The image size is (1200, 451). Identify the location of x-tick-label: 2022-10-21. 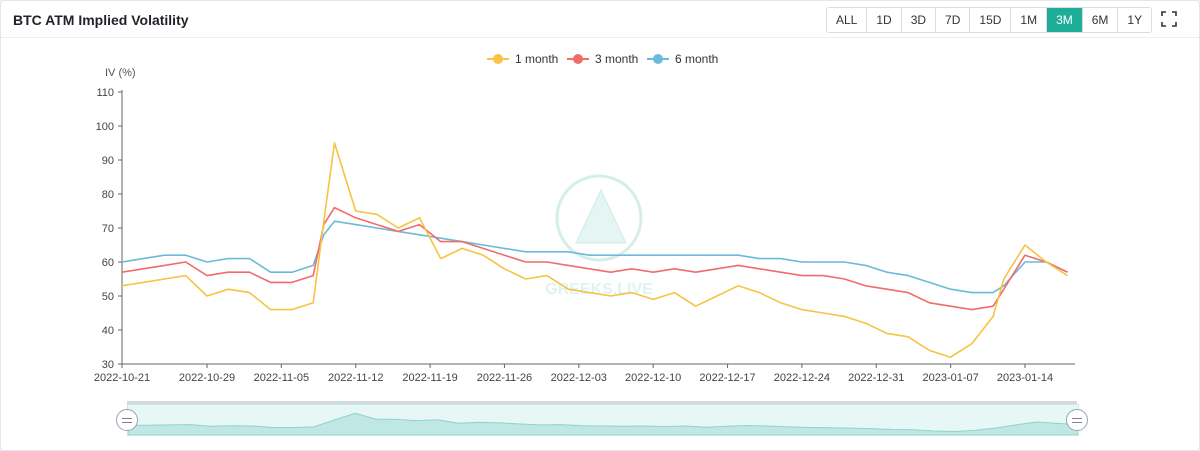
(122, 378).